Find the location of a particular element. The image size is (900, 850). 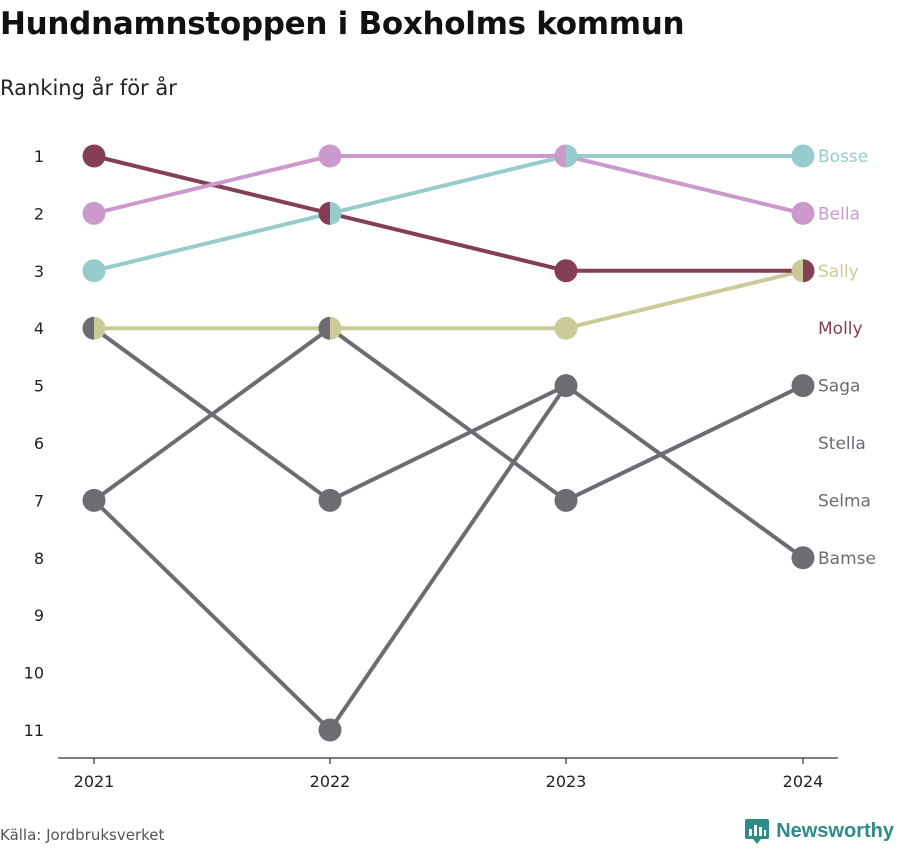

brand-name: Newsworthy is located at coordinates (835, 830).